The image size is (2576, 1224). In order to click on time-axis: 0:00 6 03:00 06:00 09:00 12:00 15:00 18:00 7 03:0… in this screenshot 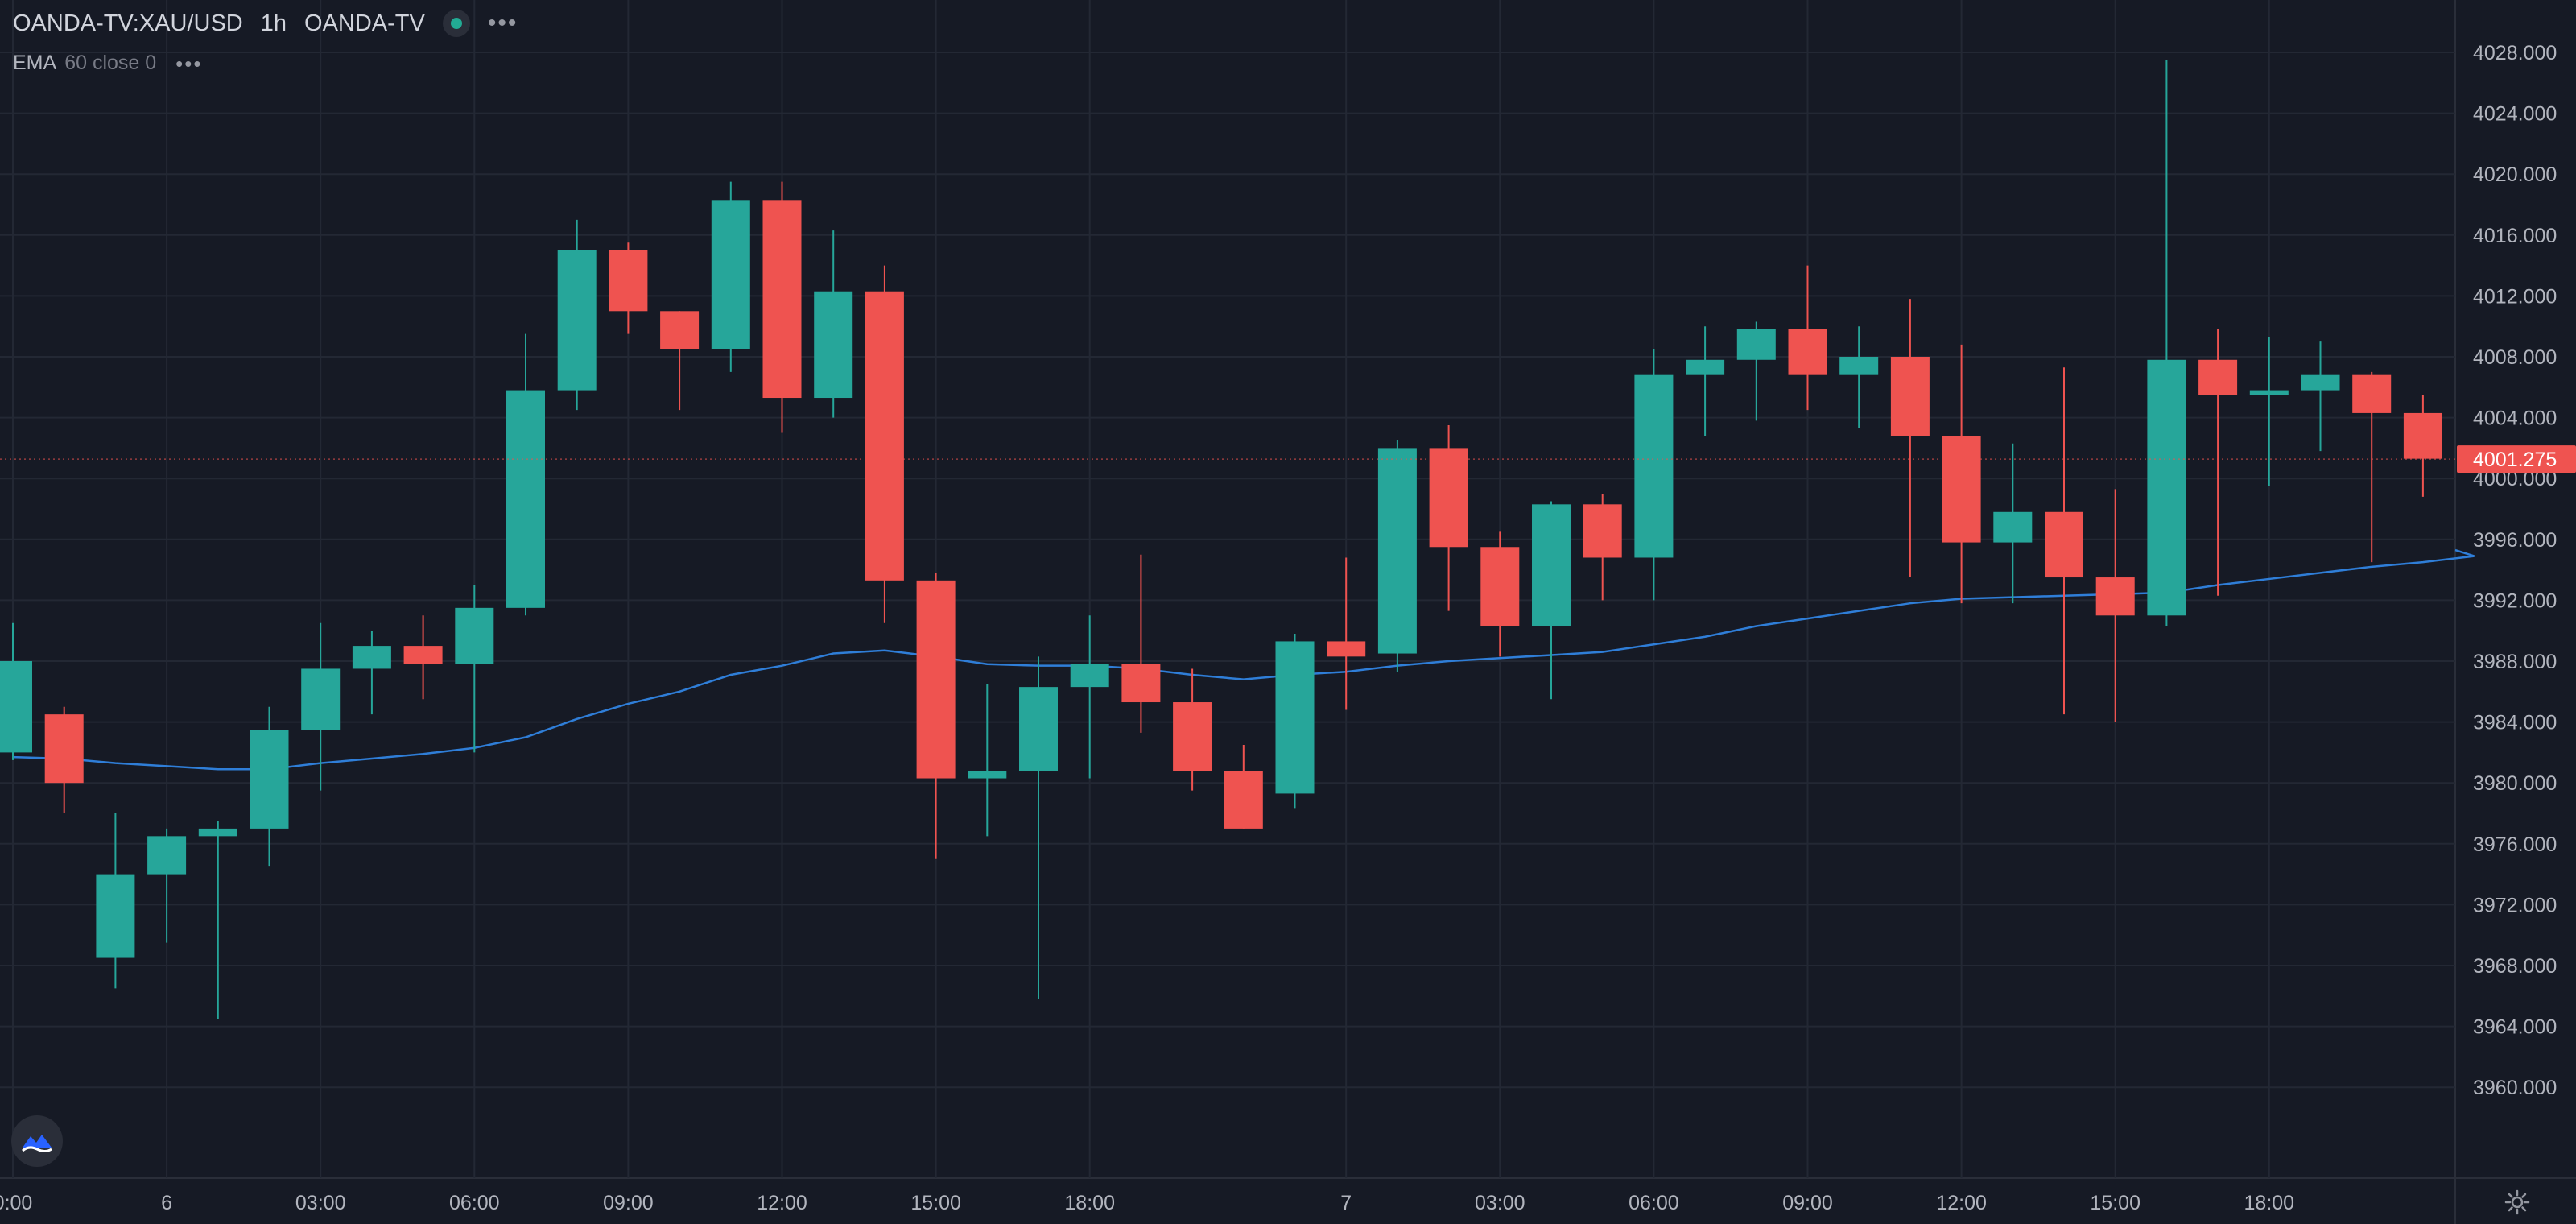, I will do `click(1147, 1203)`.